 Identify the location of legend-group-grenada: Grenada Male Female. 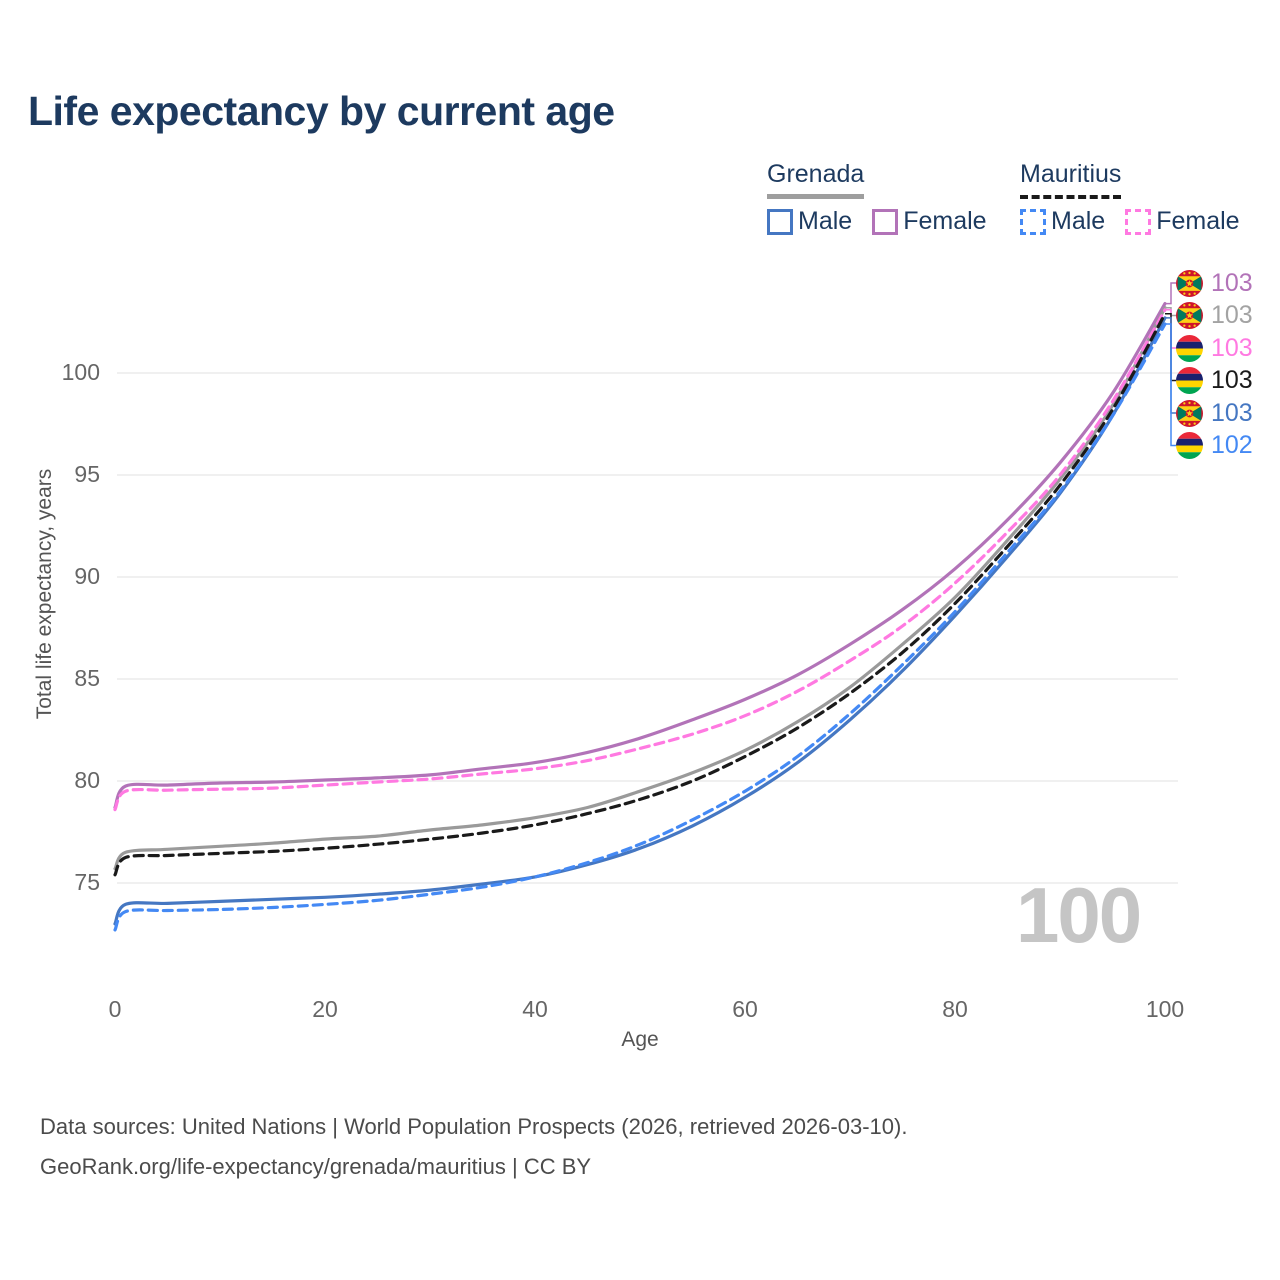
(877, 198).